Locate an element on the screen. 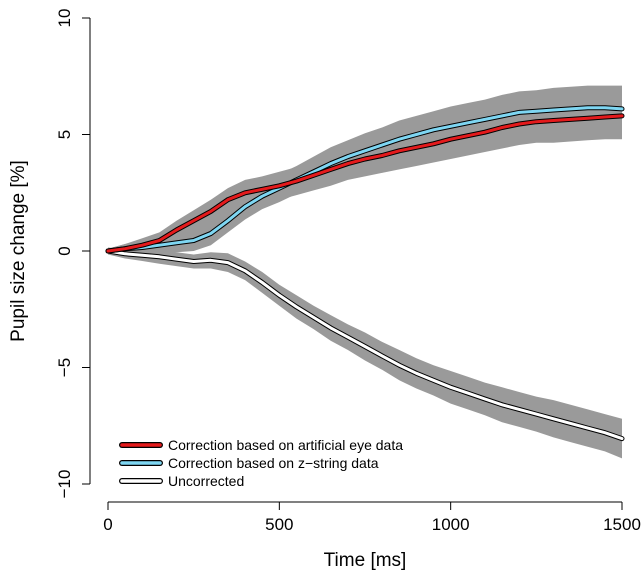  y-tick-label: −5 is located at coordinates (64, 367).